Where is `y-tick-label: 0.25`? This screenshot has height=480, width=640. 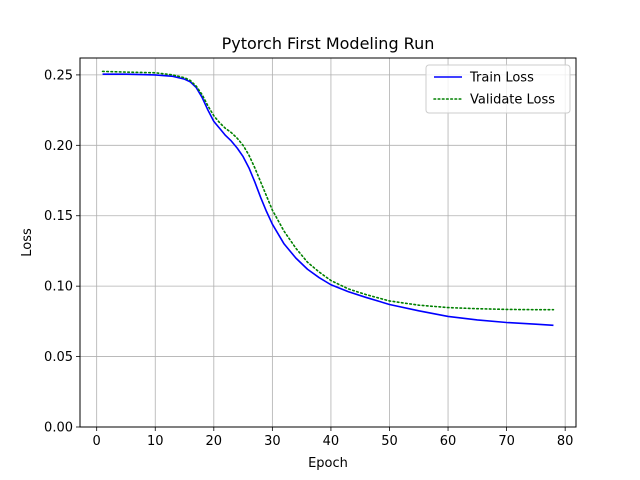
y-tick-label: 0.25 is located at coordinates (58, 75).